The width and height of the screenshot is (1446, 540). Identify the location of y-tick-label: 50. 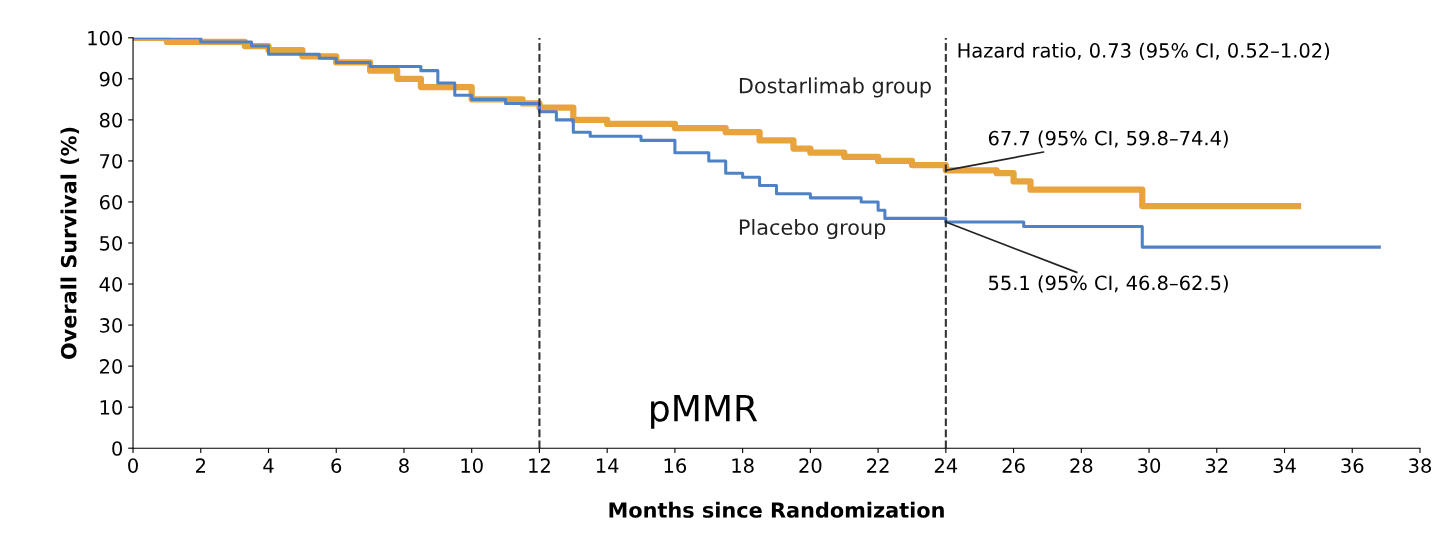
(111, 243).